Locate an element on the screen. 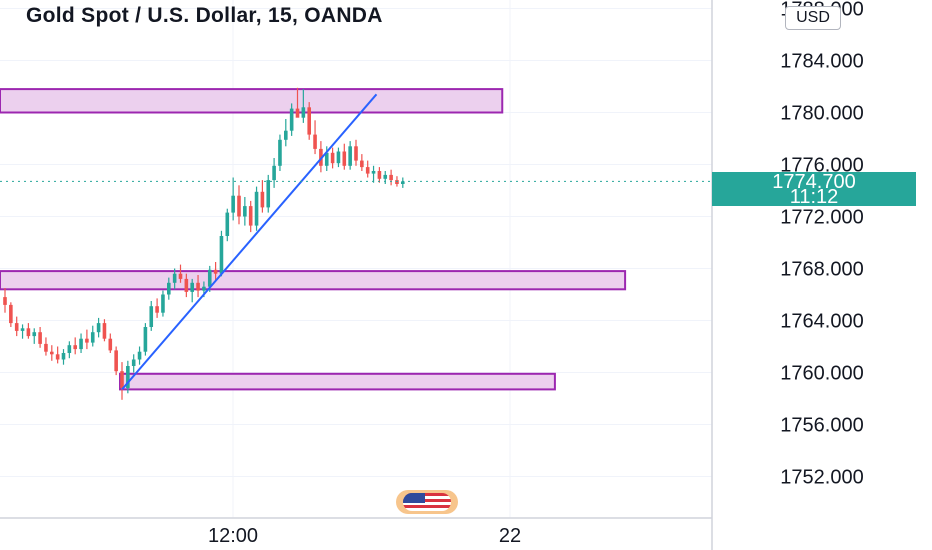 The image size is (932, 550). trendline is located at coordinates (249, 242).